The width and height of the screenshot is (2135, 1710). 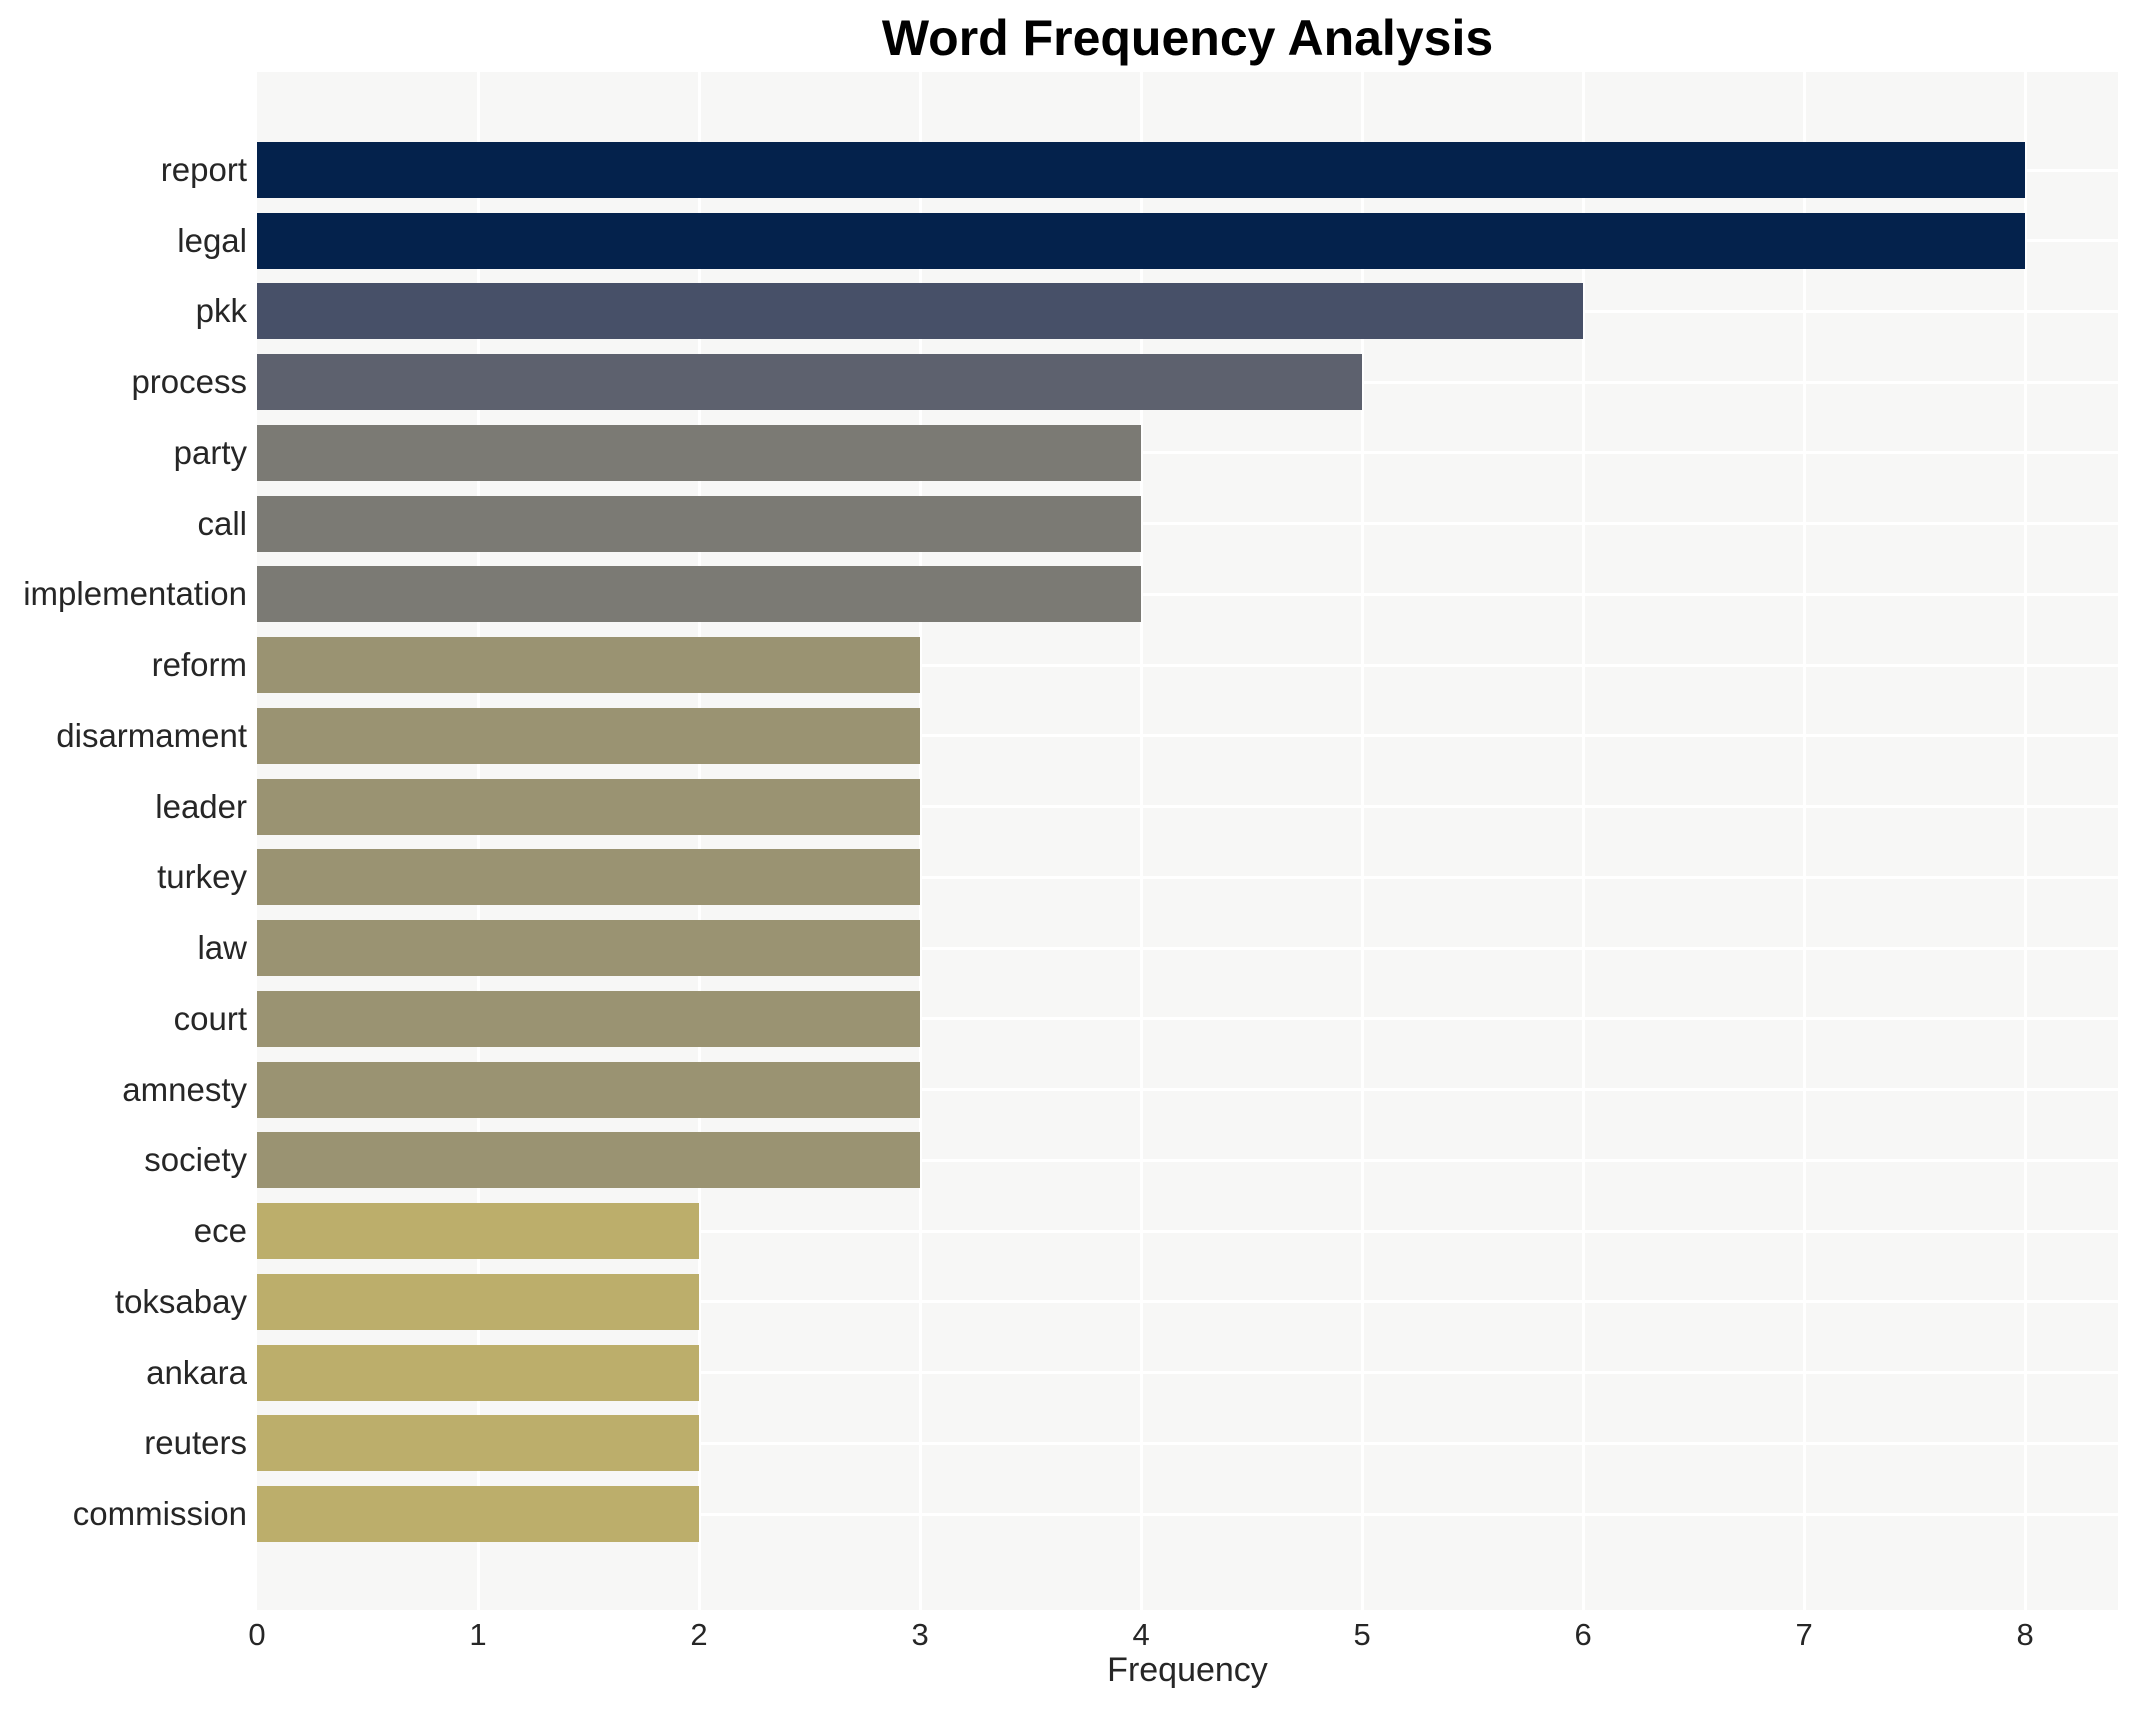 I want to click on y-tick-label: reuters, so click(x=195, y=1443).